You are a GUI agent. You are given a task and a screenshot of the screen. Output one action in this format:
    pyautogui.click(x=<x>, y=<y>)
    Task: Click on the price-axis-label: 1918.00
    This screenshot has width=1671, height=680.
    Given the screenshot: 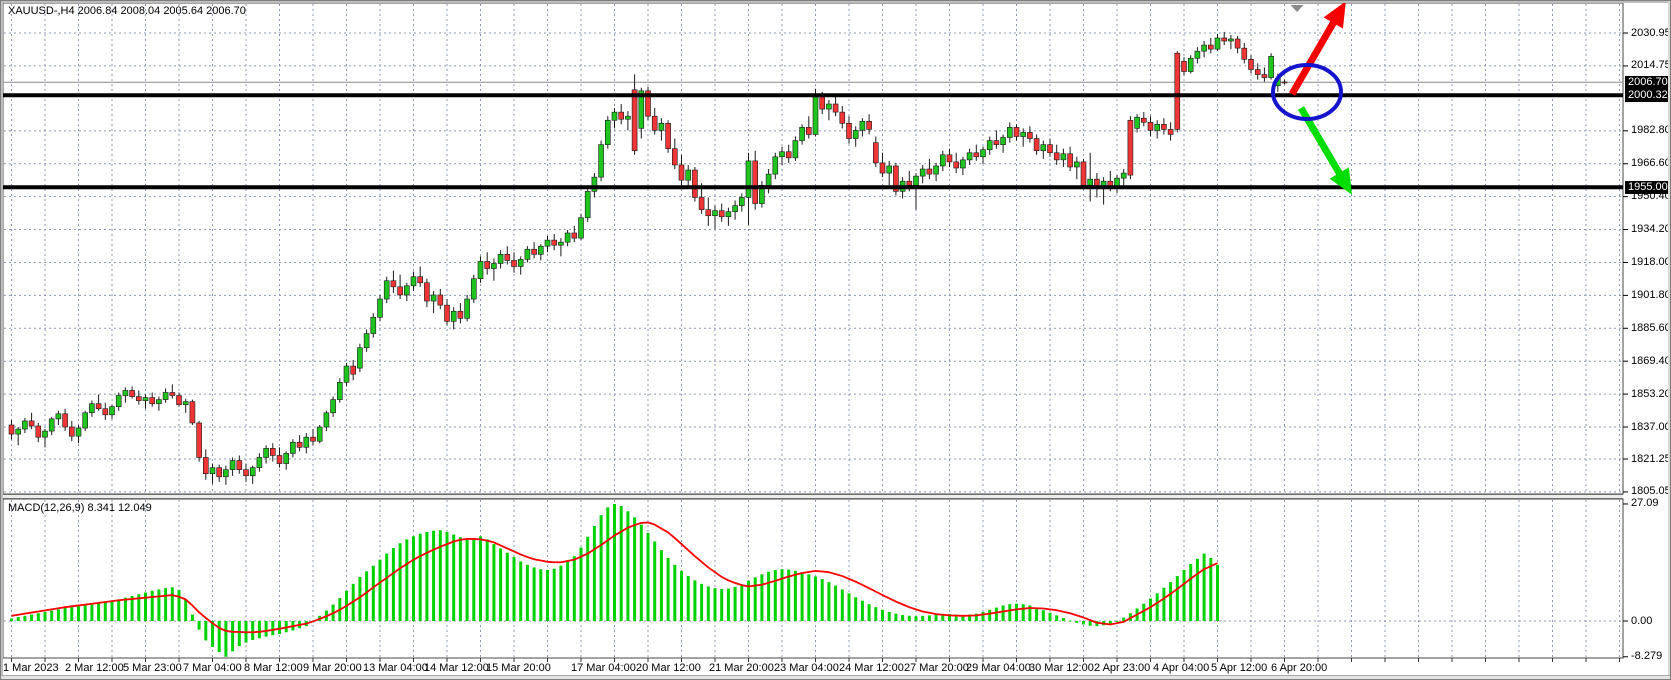 What is the action you would take?
    pyautogui.click(x=1651, y=261)
    